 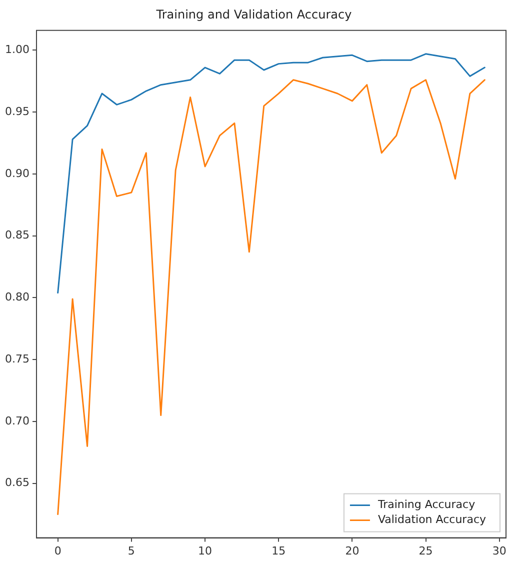 I want to click on x-tick-label: 15, so click(x=279, y=551).